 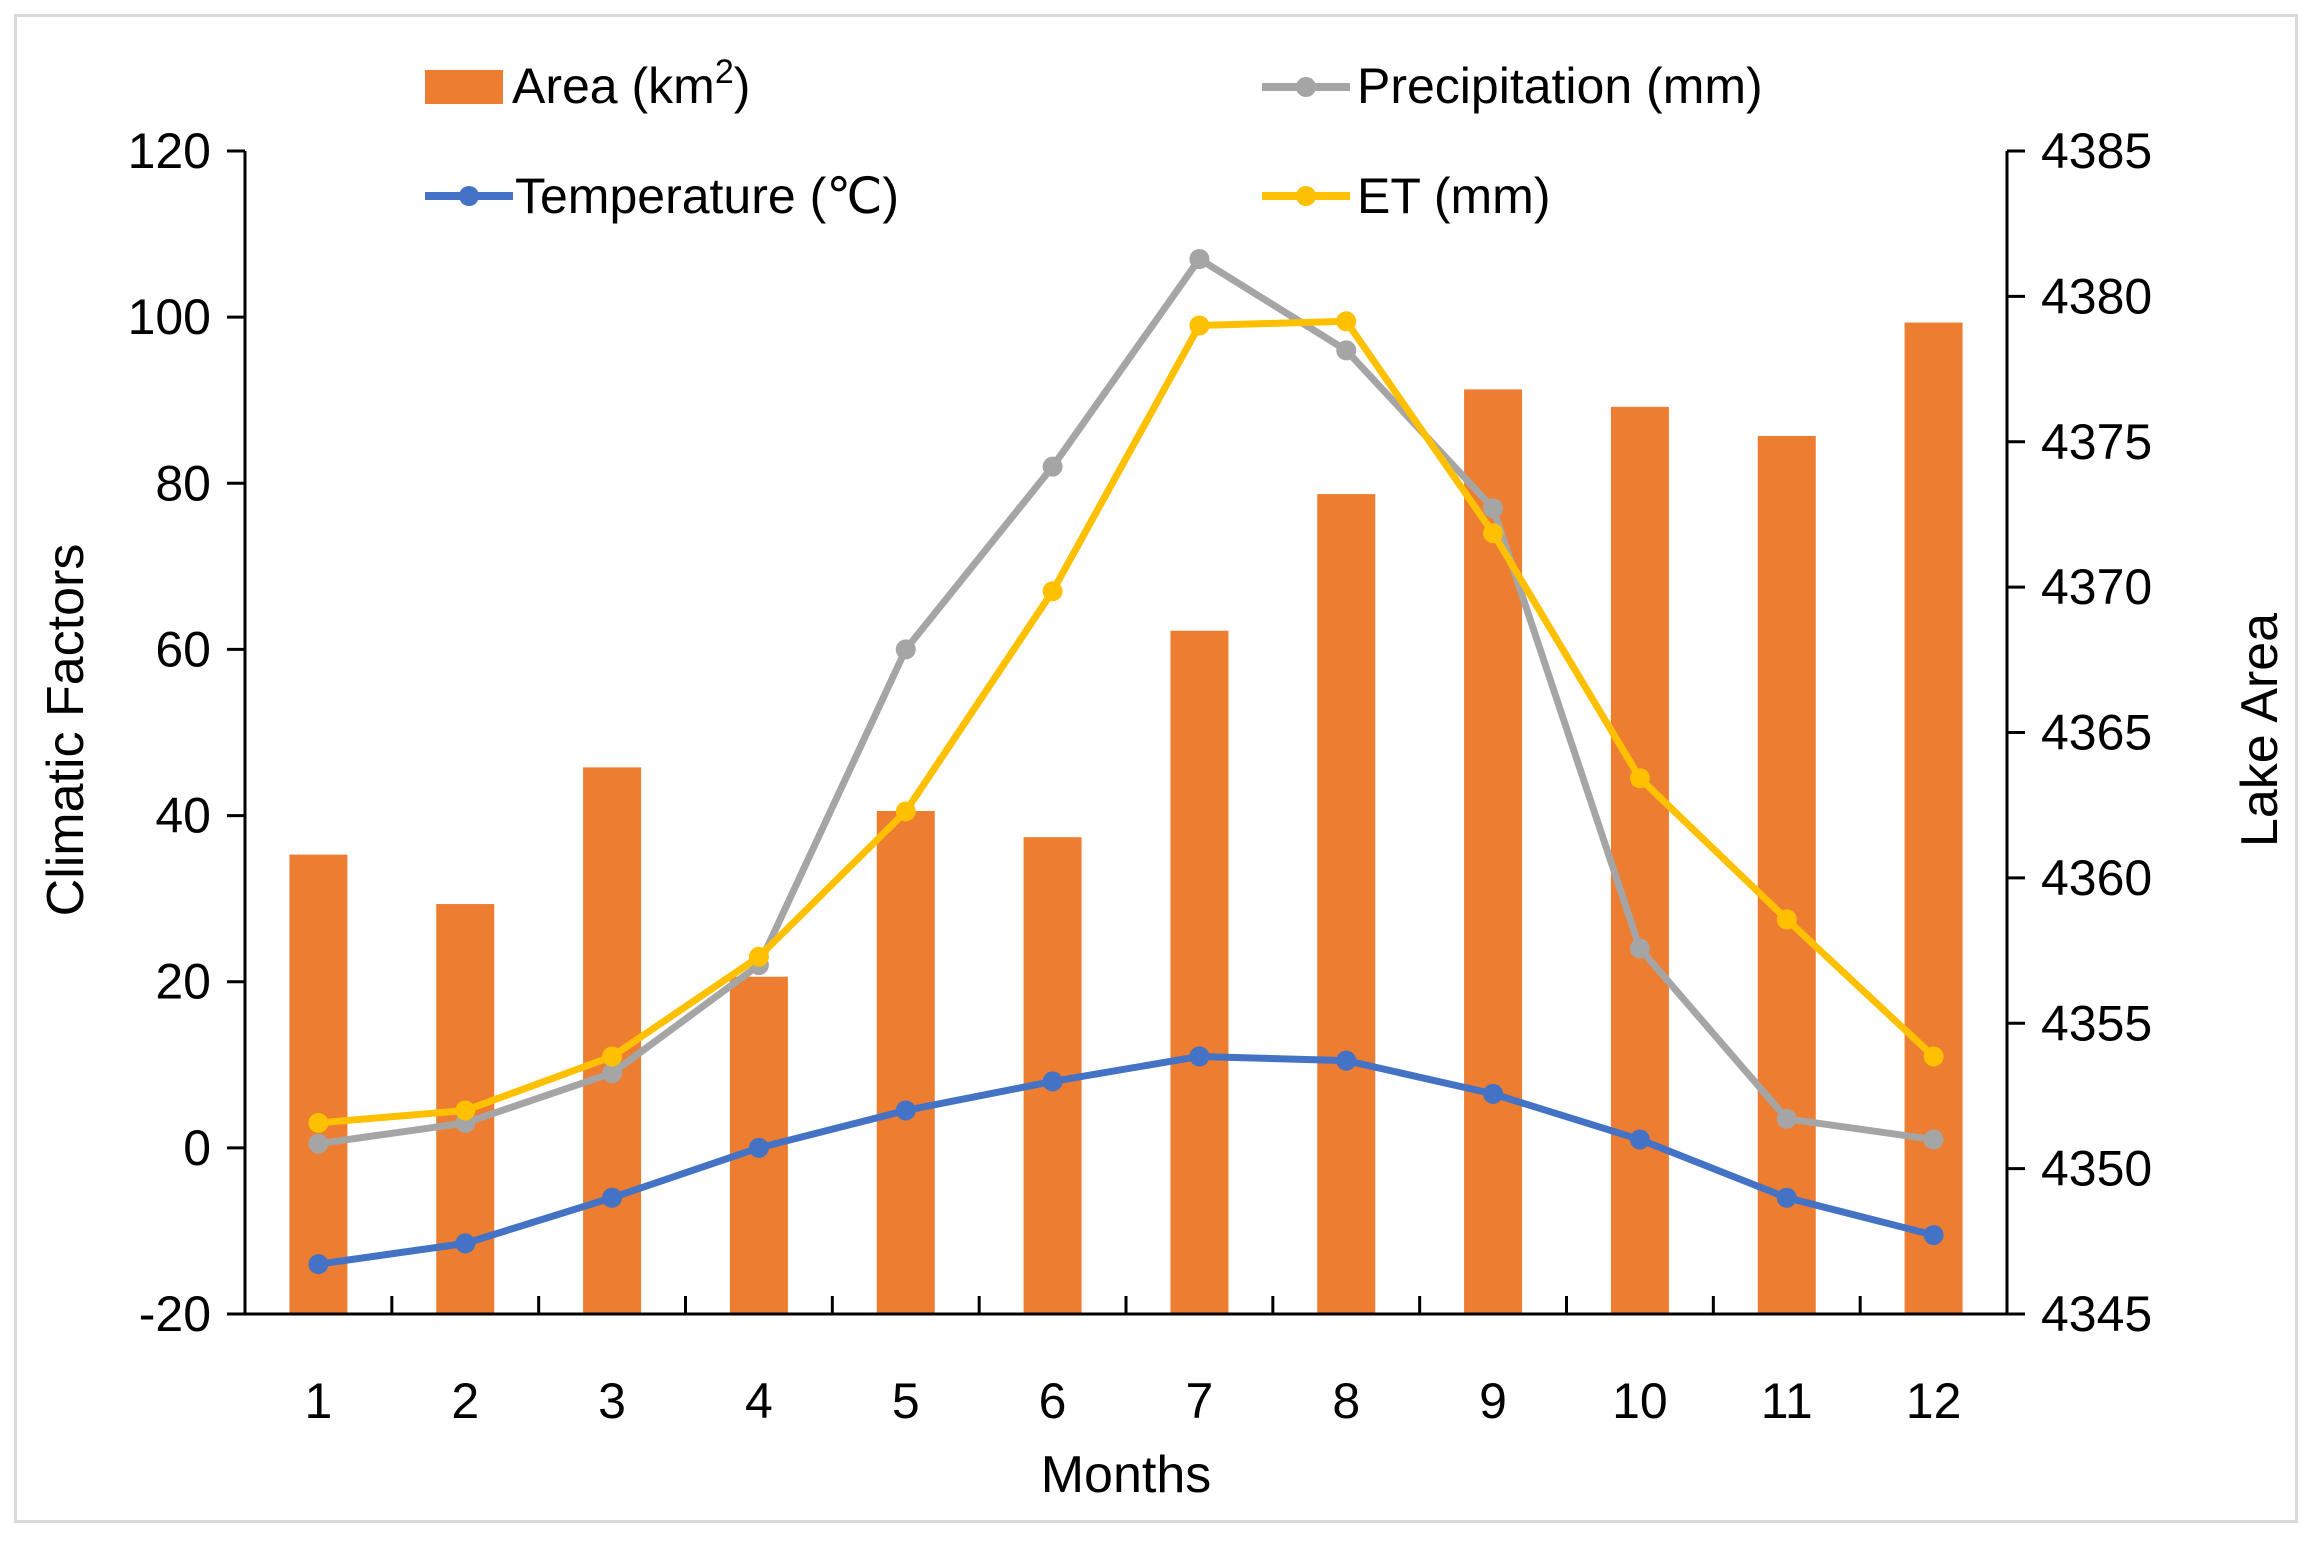 I want to click on legend-precip-marker, so click(x=1306, y=87).